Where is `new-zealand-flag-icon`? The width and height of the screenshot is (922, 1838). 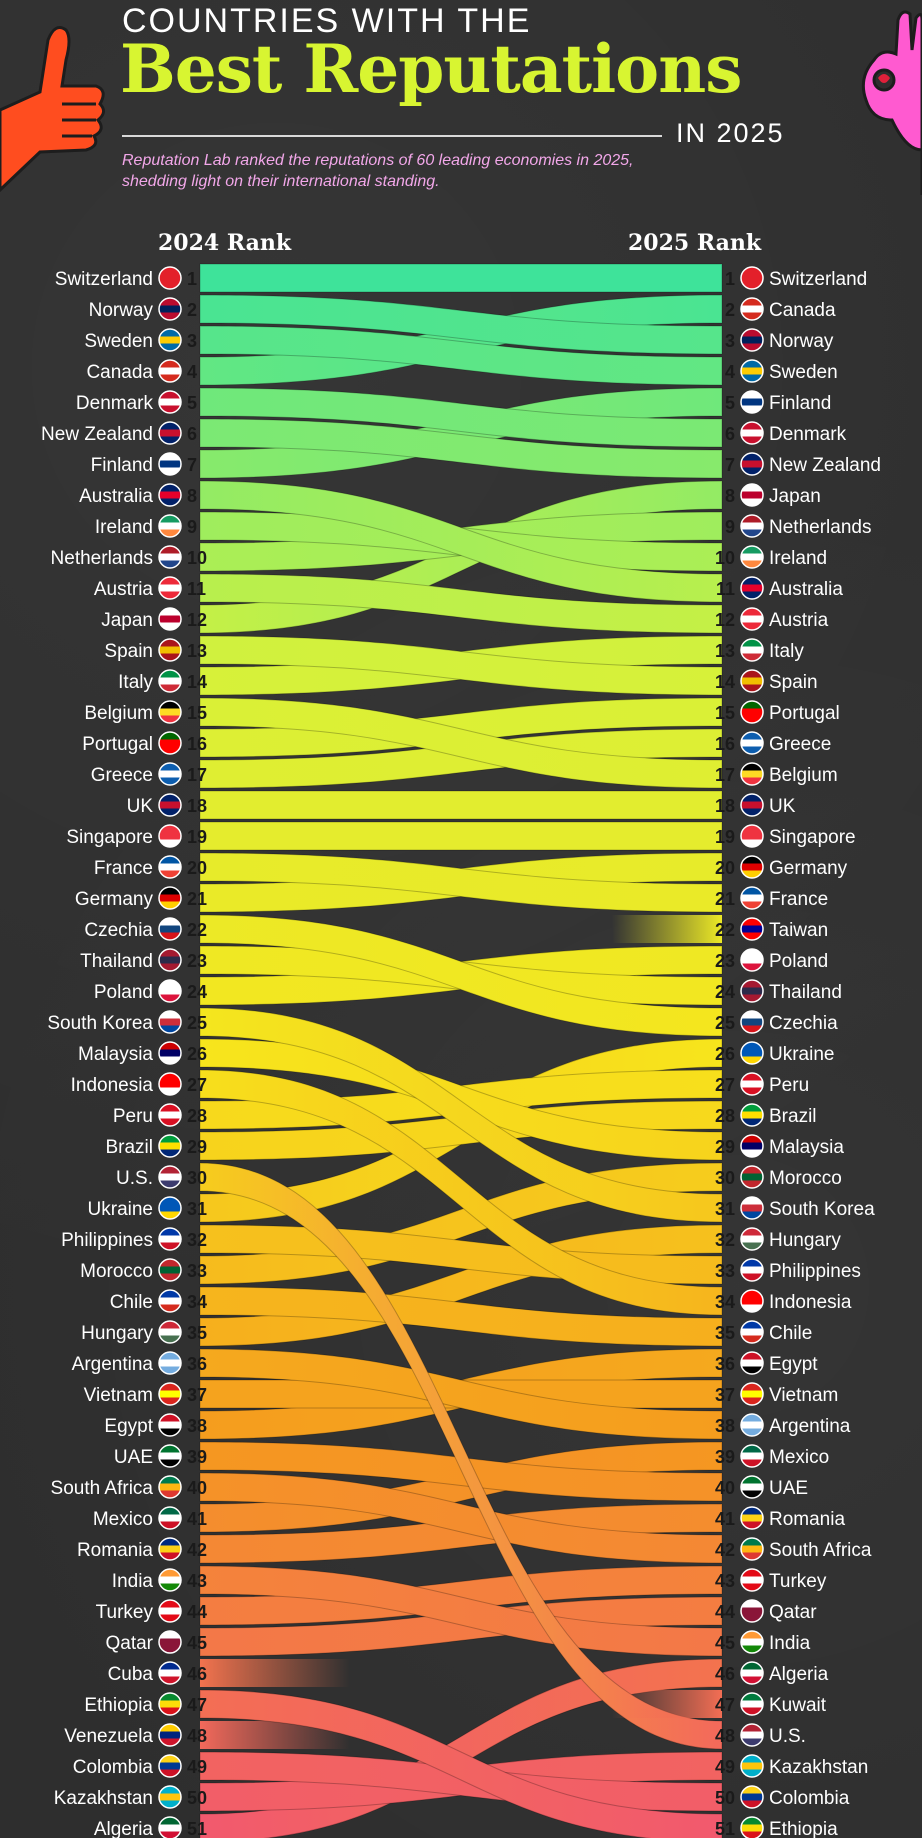 new-zealand-flag-icon is located at coordinates (752, 464).